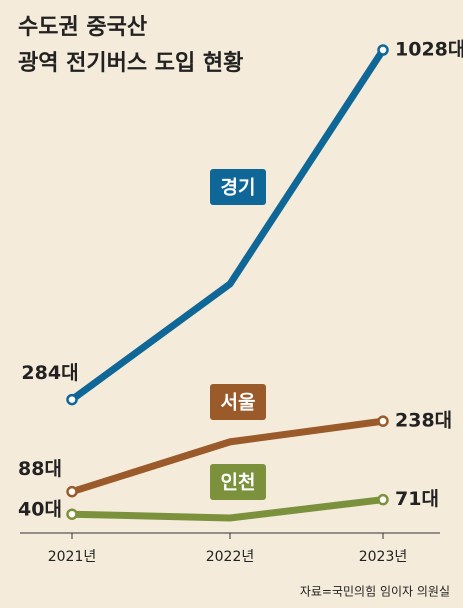 Image resolution: width=463 pixels, height=608 pixels. What do you see at coordinates (72, 557) in the screenshot?
I see `x-tick-label: 2021년` at bounding box center [72, 557].